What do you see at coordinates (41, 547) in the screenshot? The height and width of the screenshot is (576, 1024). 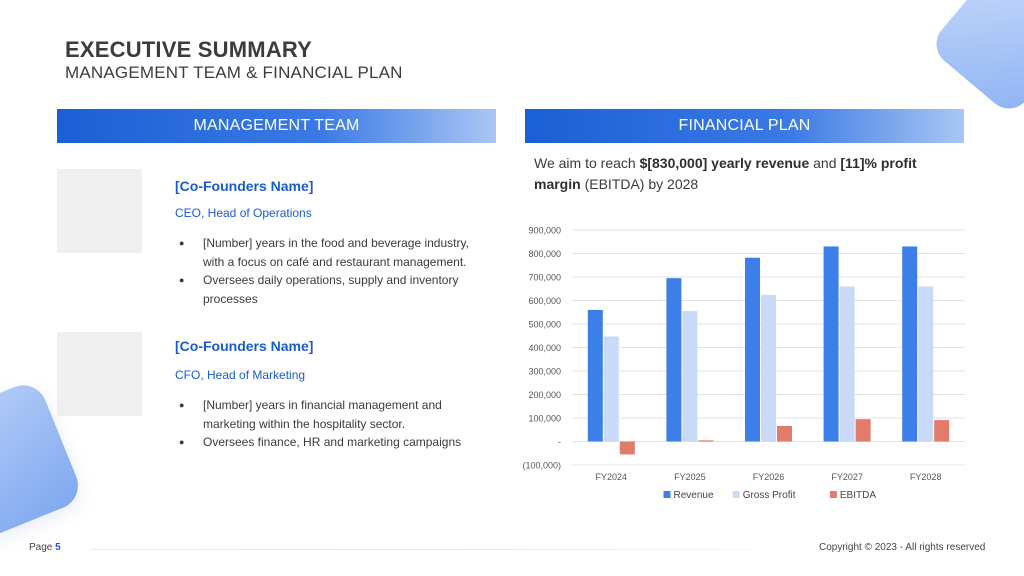 I see `page-label: Page` at bounding box center [41, 547].